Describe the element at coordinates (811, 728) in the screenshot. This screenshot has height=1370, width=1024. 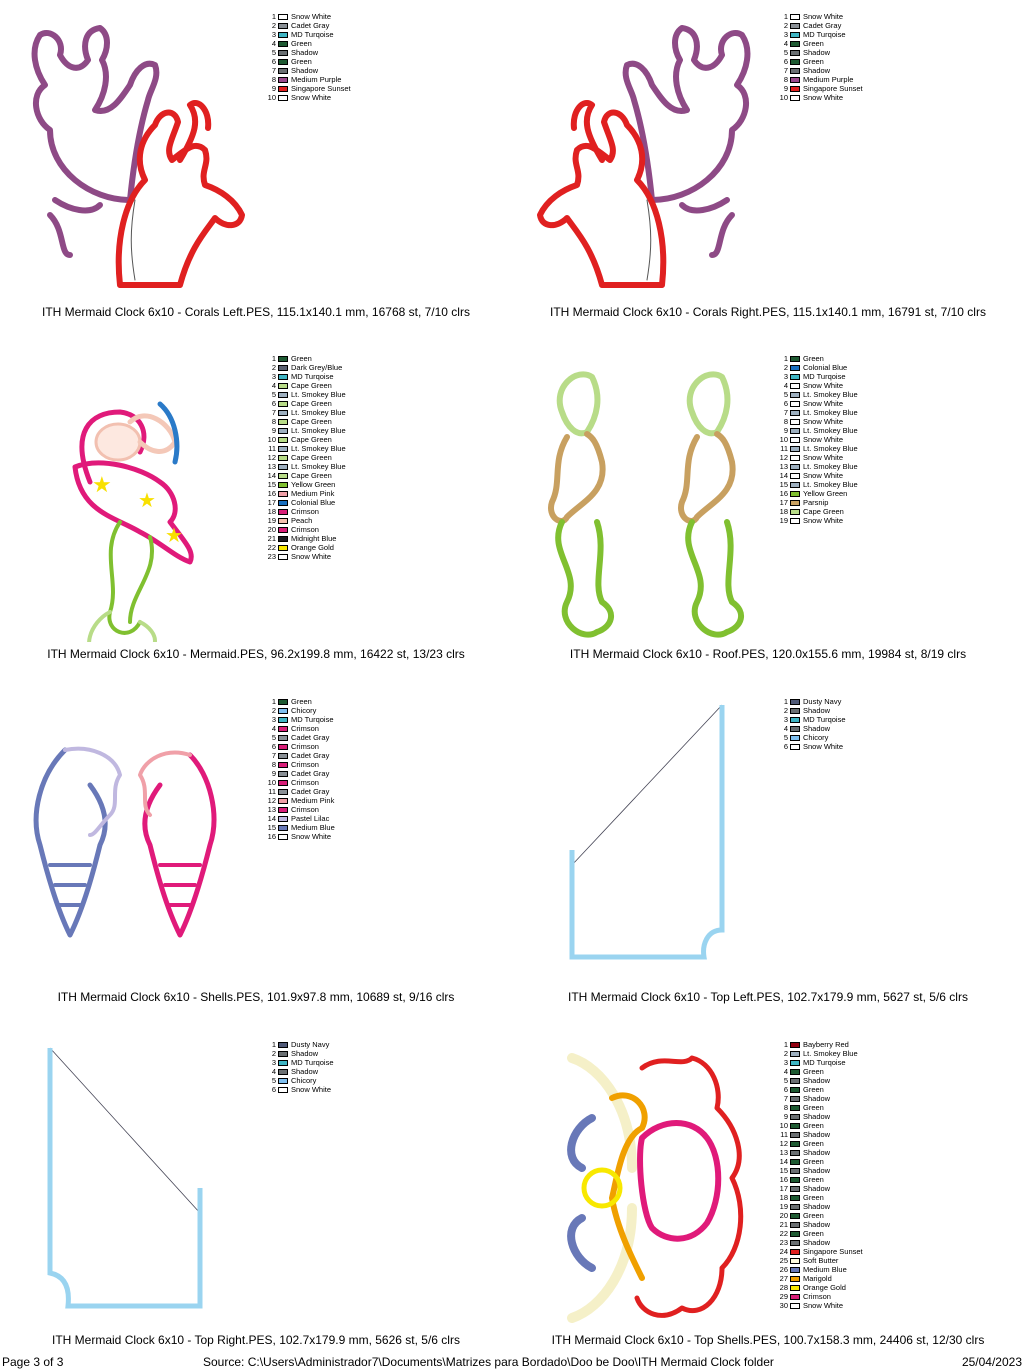
I see `color-list-item: 4 Shadow` at that location.